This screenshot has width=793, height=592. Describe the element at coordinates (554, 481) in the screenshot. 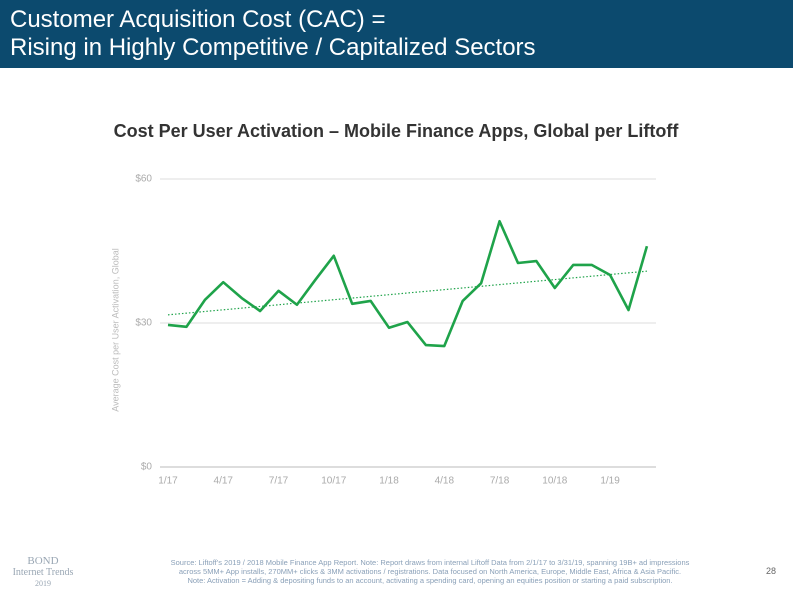

I see `x-tick-label: 10/18` at that location.